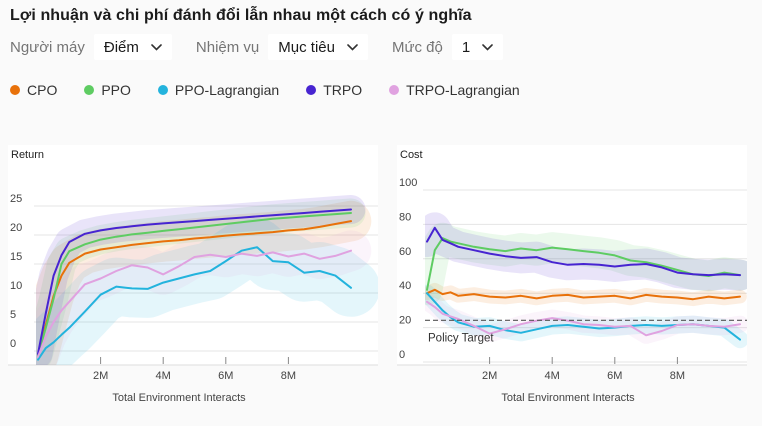 This screenshot has height=426, width=762. What do you see at coordinates (116, 90) in the screenshot?
I see `legend-label: PPO` at bounding box center [116, 90].